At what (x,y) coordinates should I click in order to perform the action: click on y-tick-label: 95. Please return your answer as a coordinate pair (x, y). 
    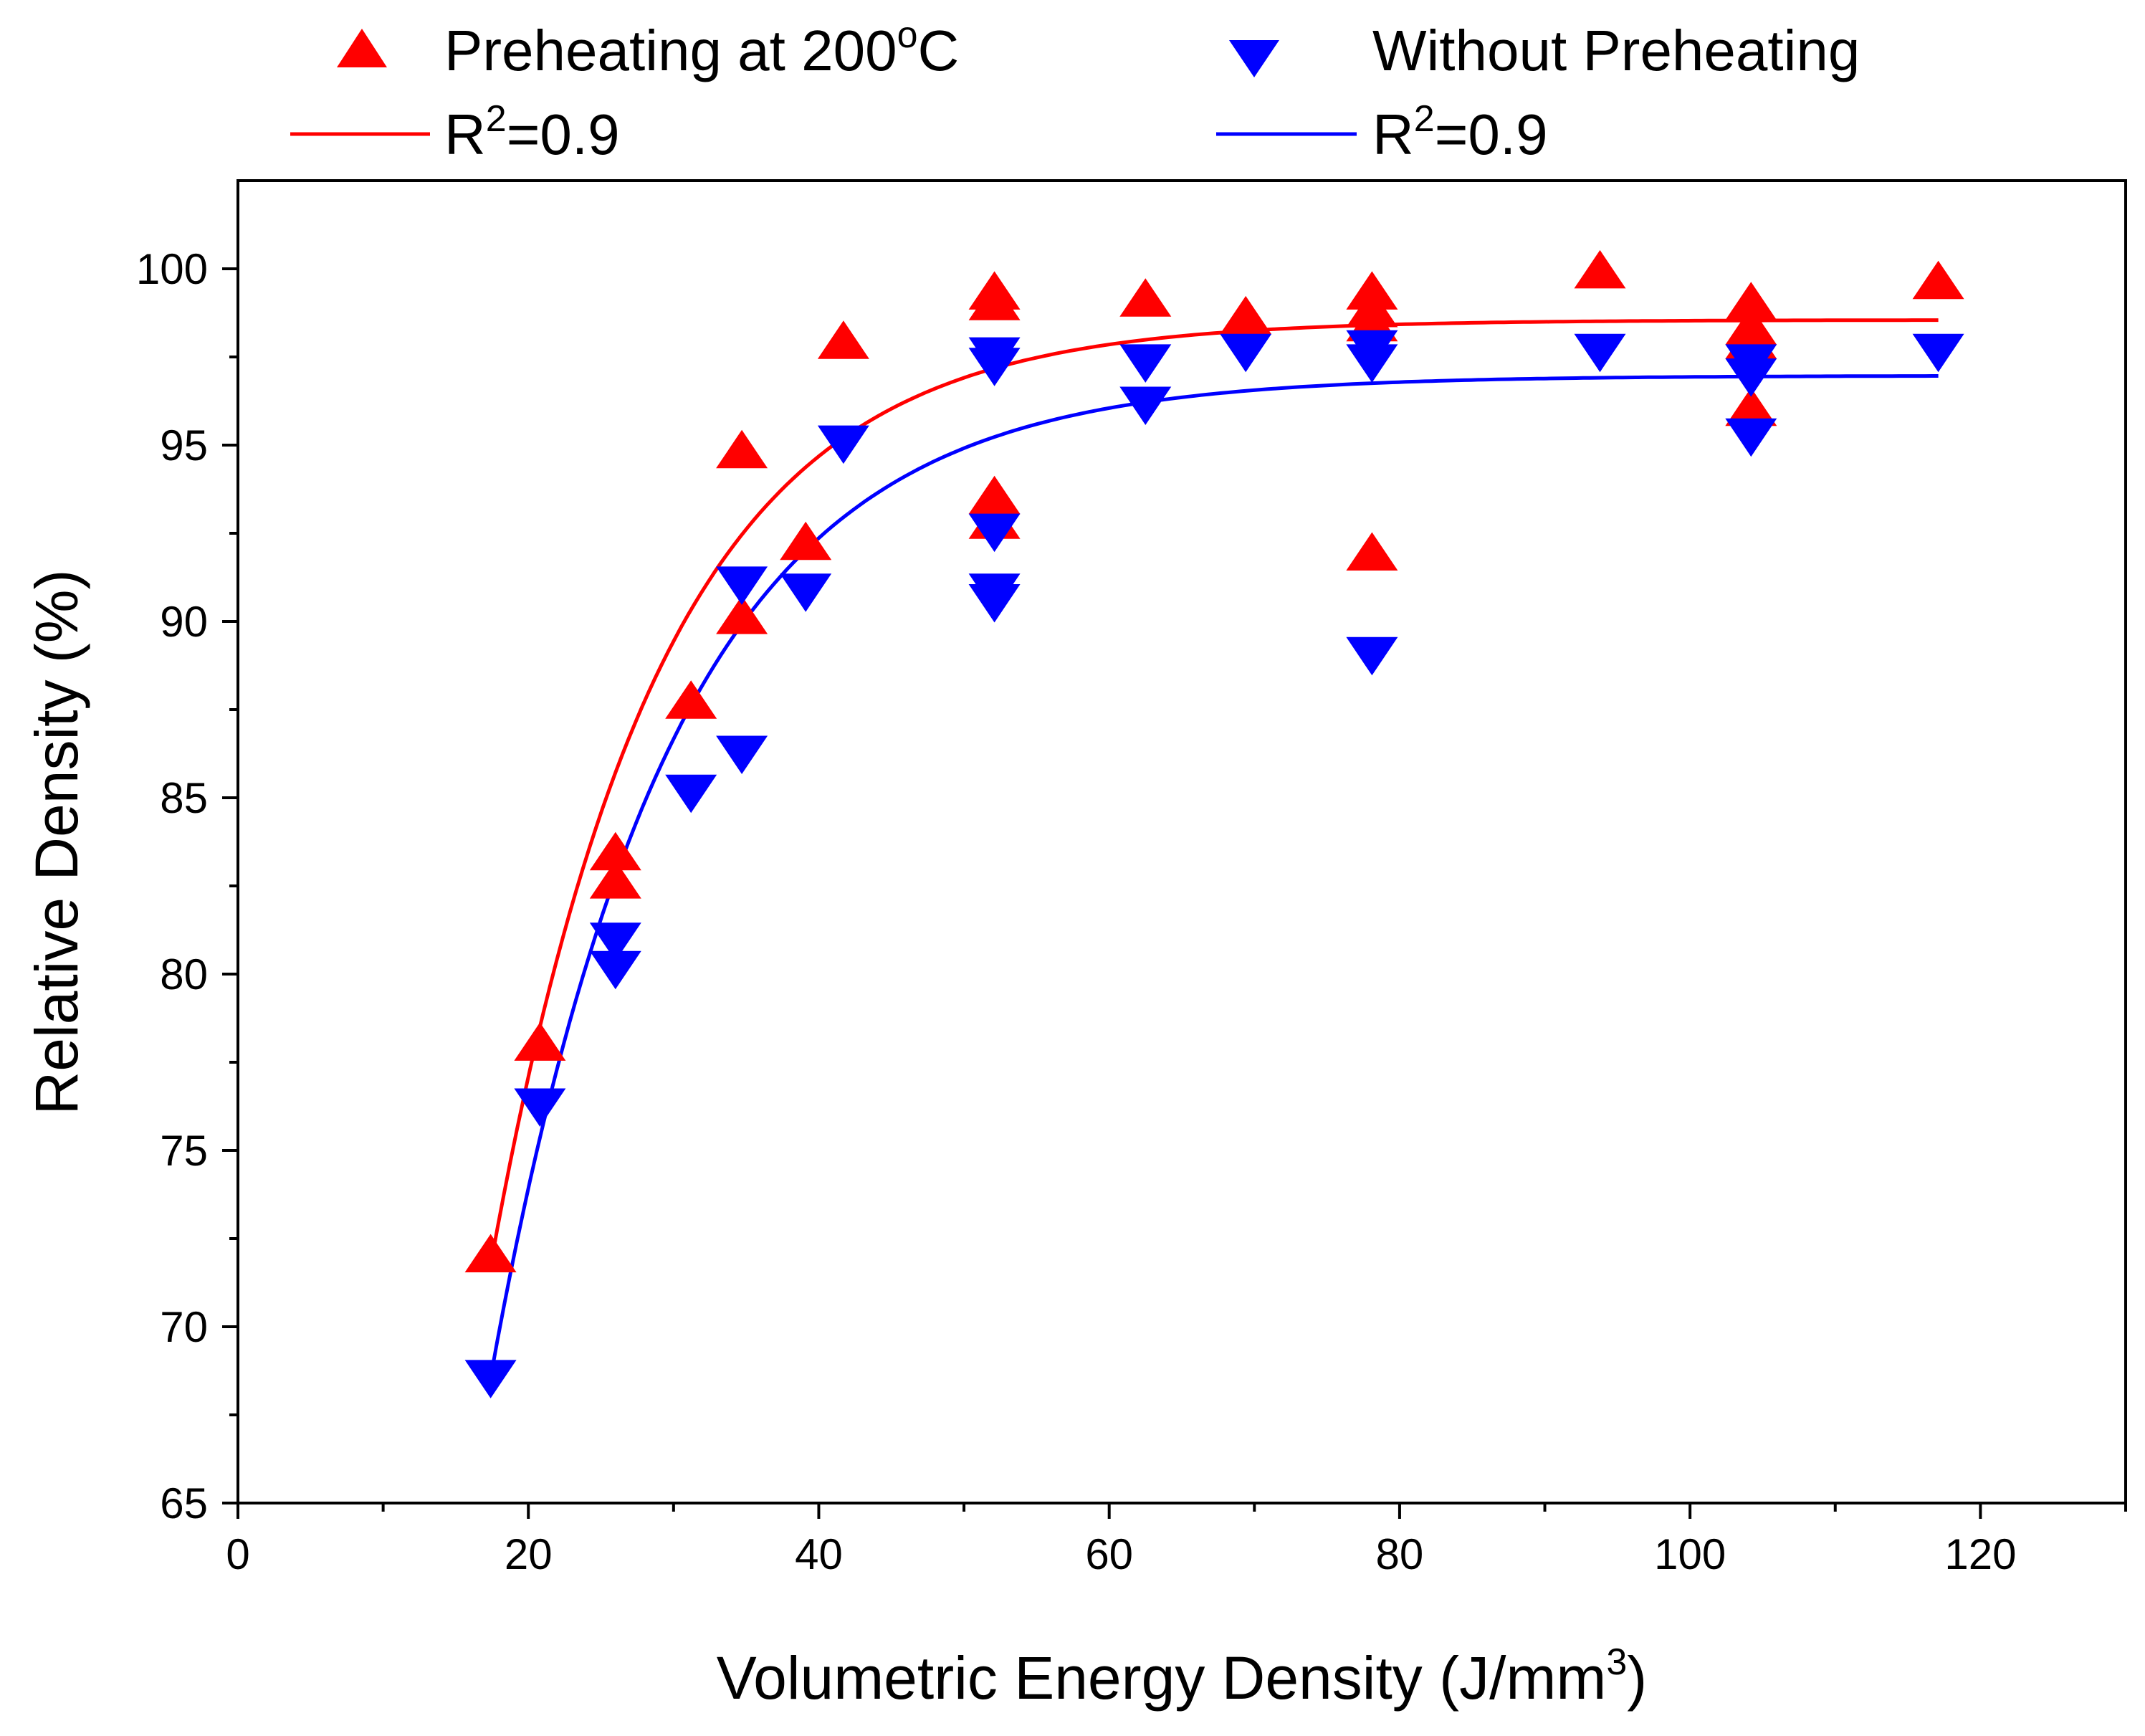
    Looking at the image, I should click on (184, 445).